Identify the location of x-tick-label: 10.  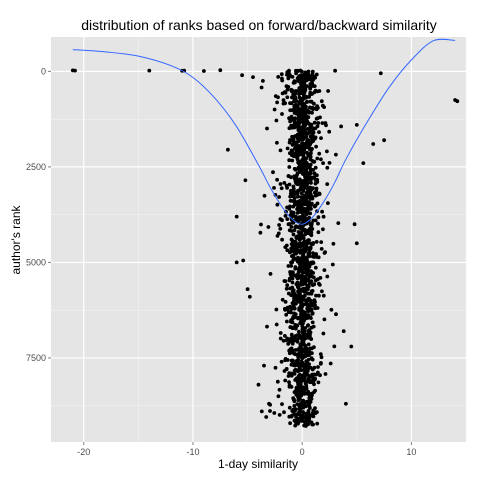
(411, 452).